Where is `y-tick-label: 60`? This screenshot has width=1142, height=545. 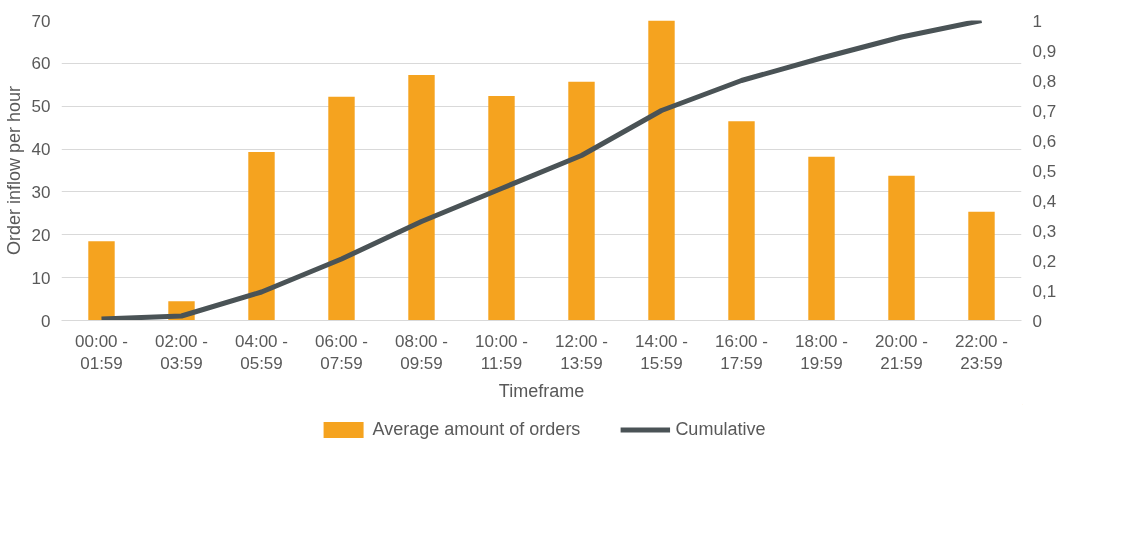
y-tick-label: 60 is located at coordinates (41, 64).